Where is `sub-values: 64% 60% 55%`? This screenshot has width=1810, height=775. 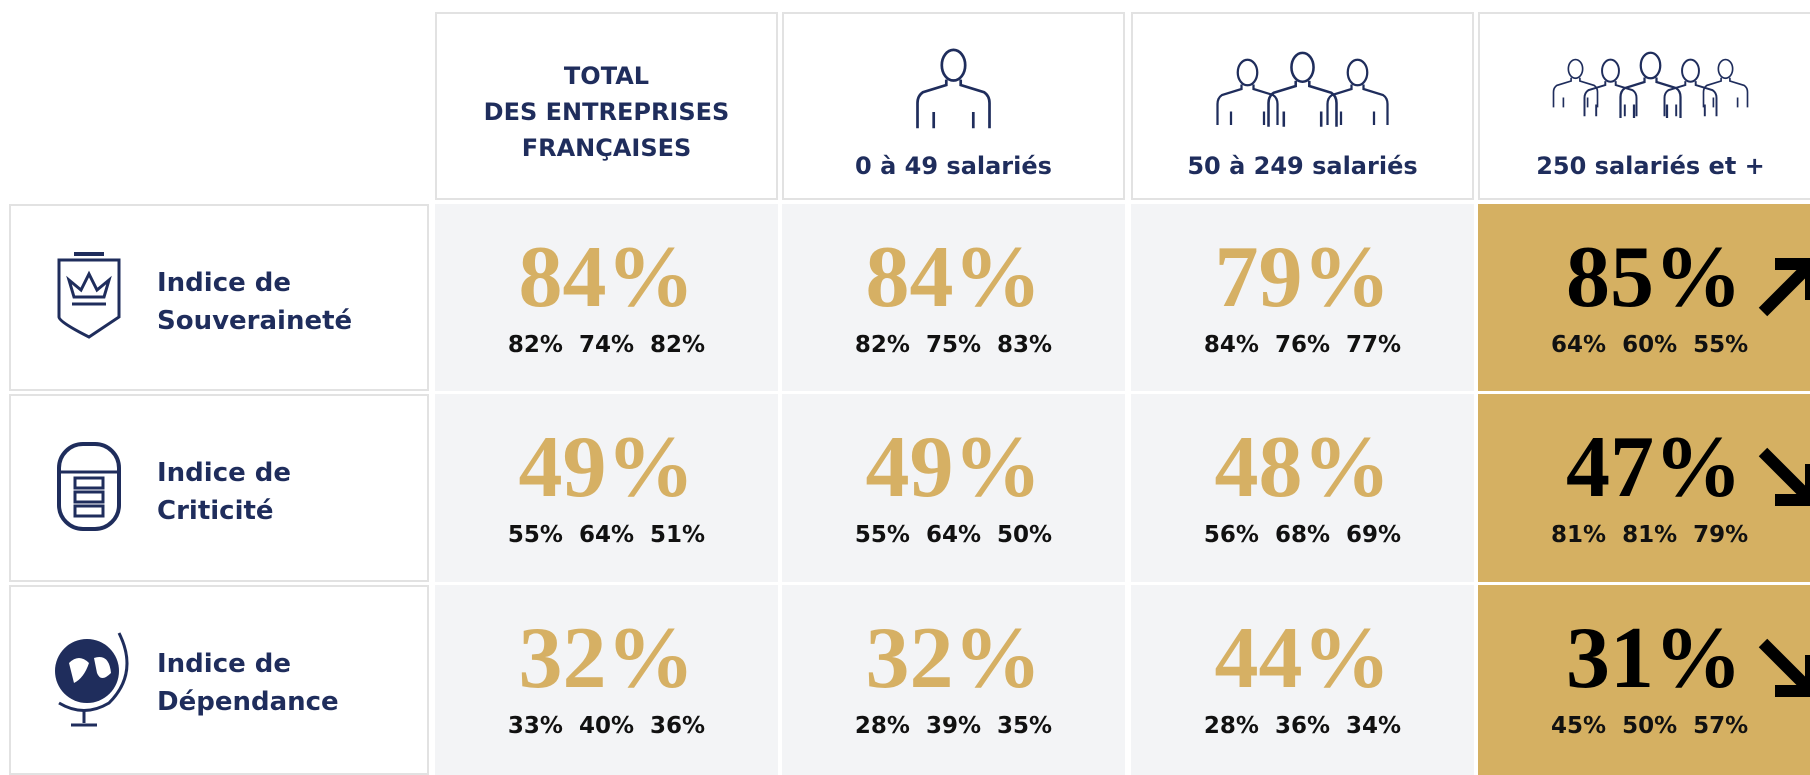 sub-values: 64% 60% 55% is located at coordinates (1676, 345).